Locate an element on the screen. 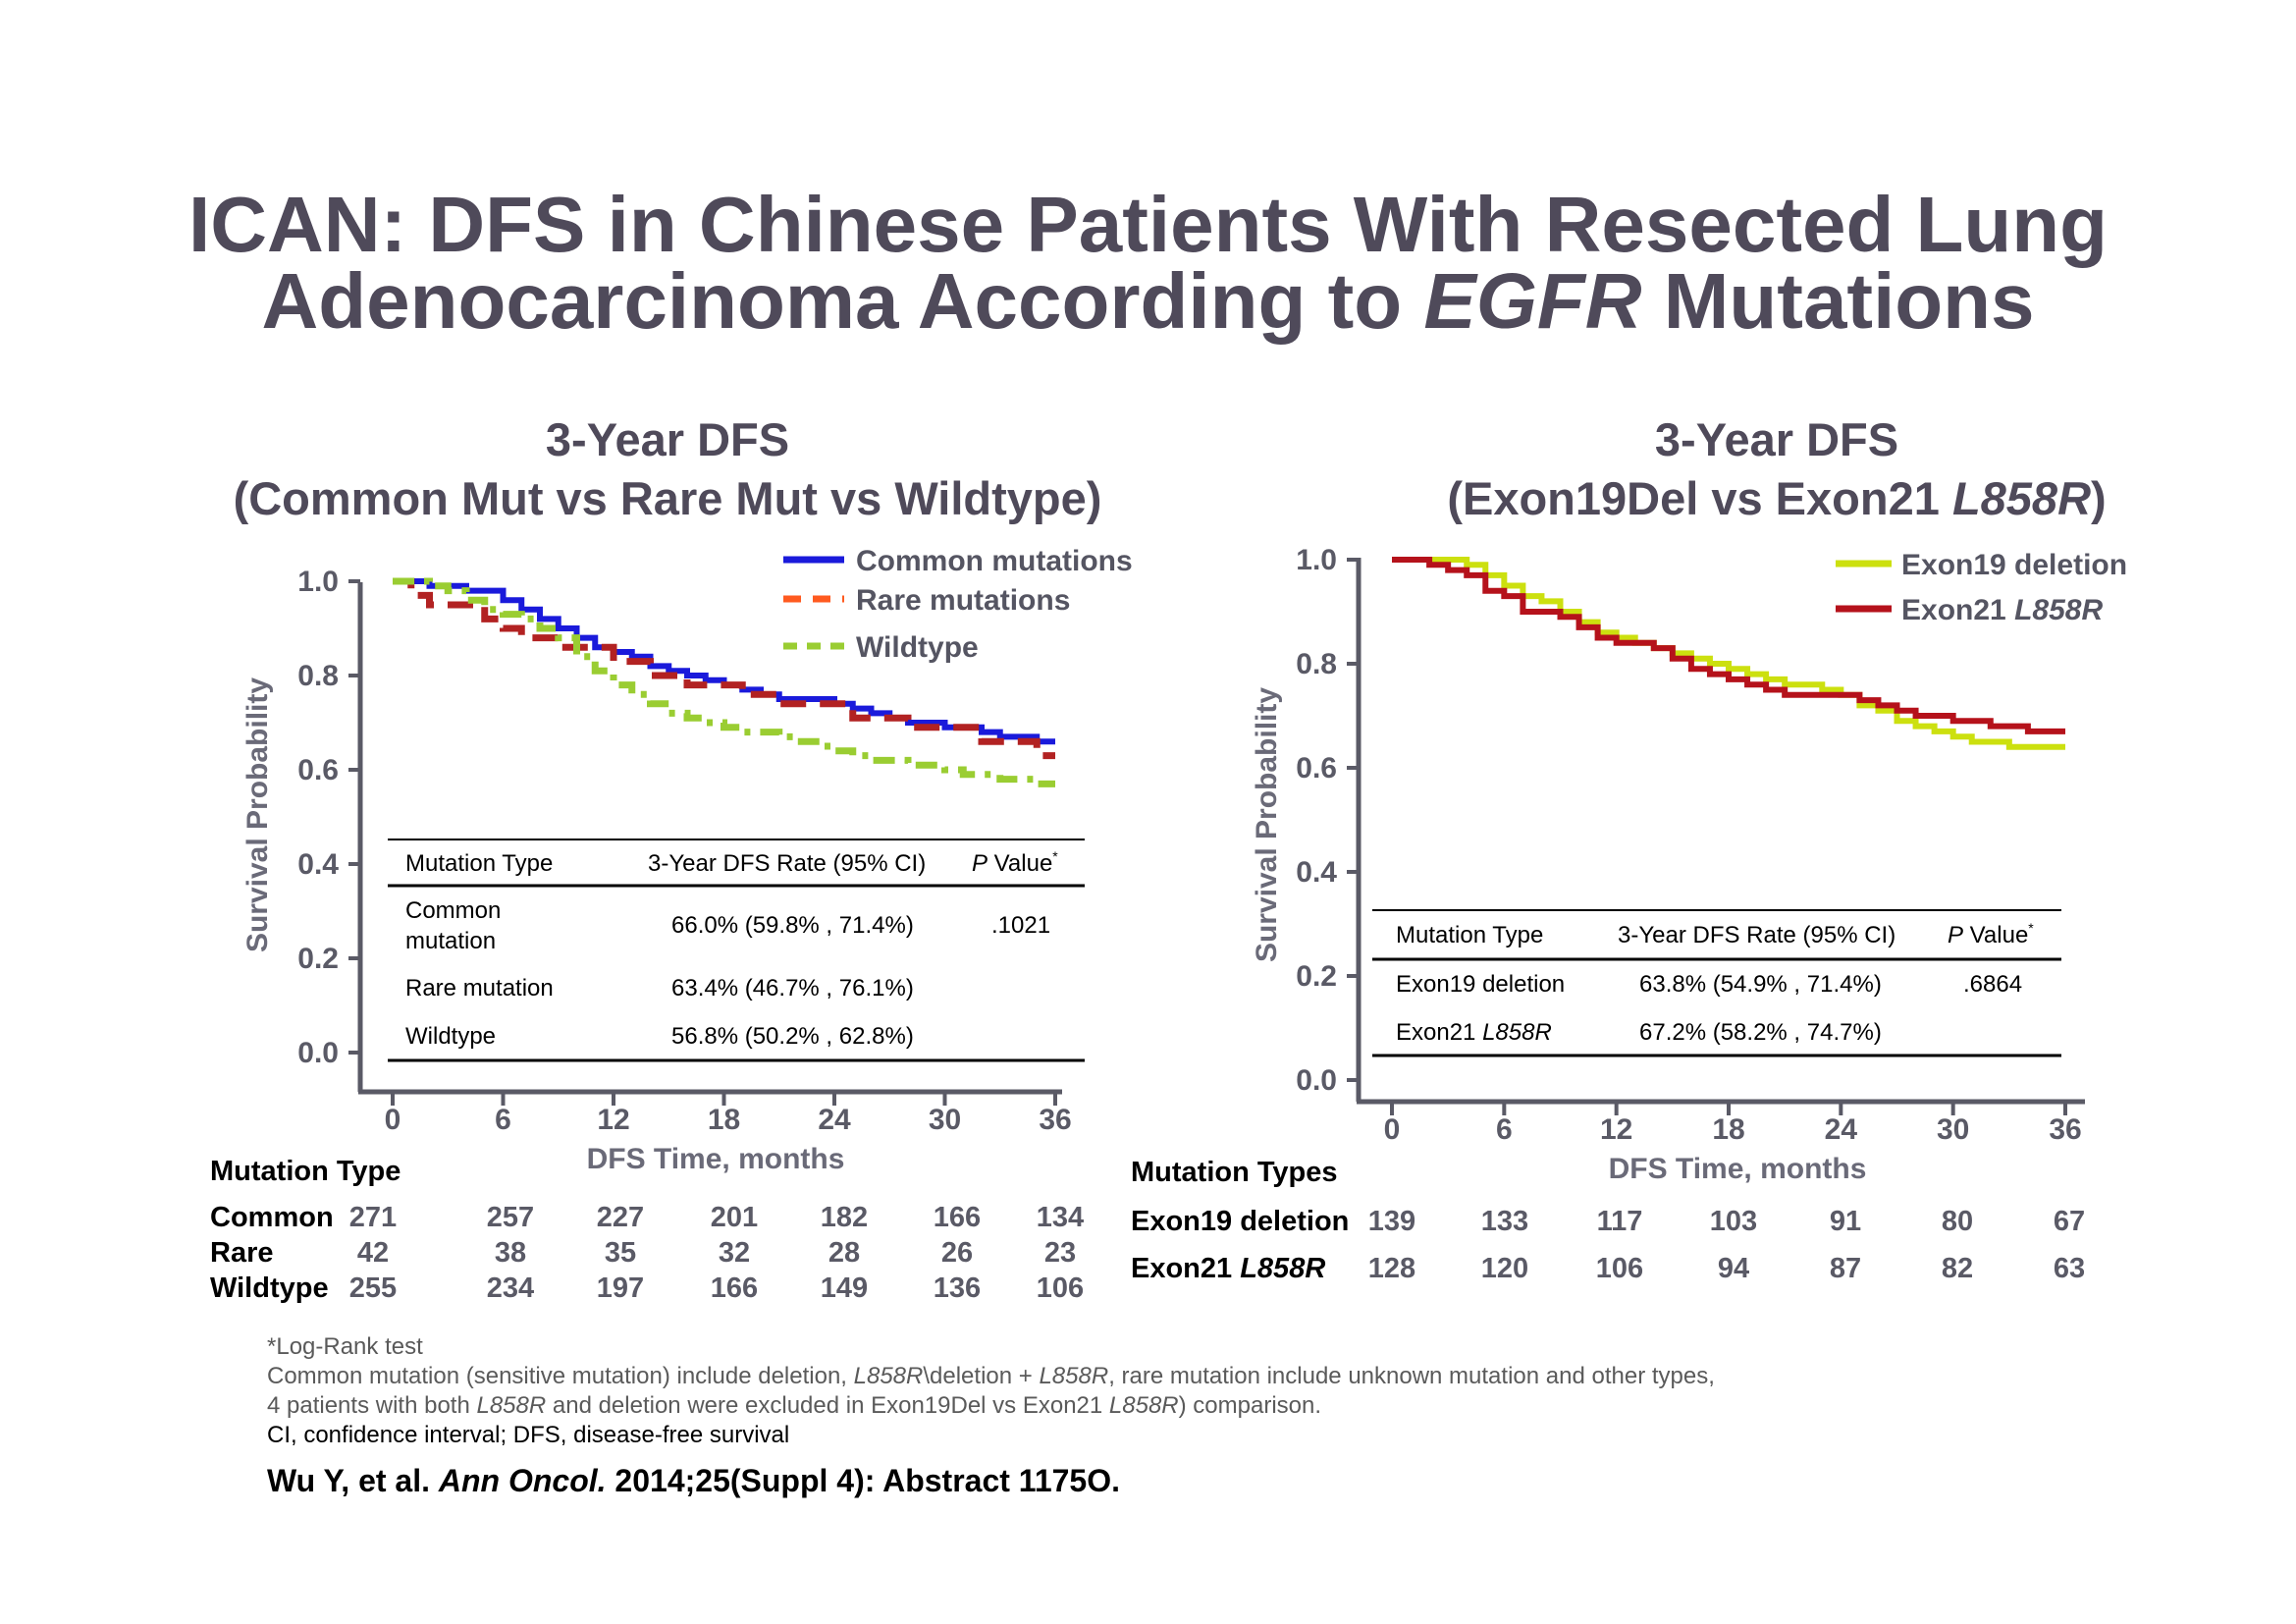 Image resolution: width=2296 pixels, height=1624 pixels. right-x-tick-label: 12 is located at coordinates (1616, 1129).